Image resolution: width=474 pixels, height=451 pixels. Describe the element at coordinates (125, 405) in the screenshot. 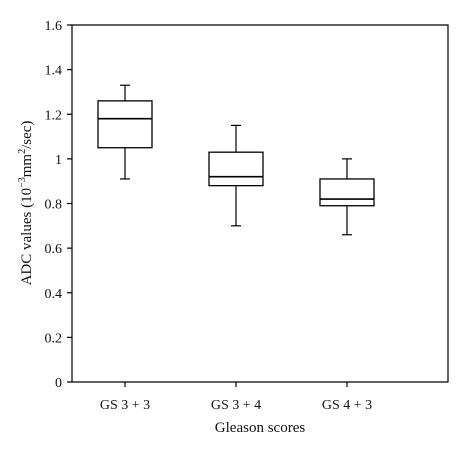

I see `x-tick-label: GS 3 + 3` at that location.